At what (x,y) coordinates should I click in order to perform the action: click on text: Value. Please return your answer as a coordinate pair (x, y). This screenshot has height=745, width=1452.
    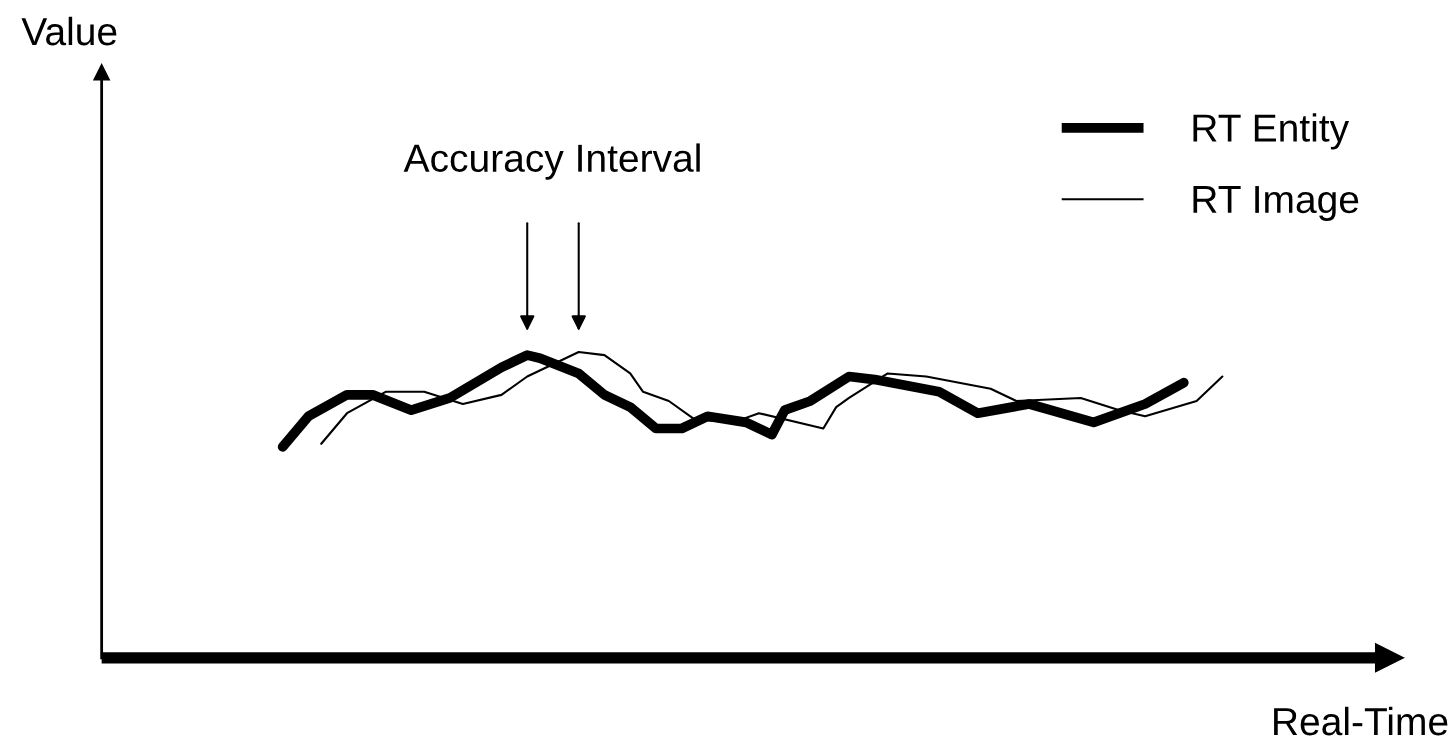
    Looking at the image, I should click on (69, 31).